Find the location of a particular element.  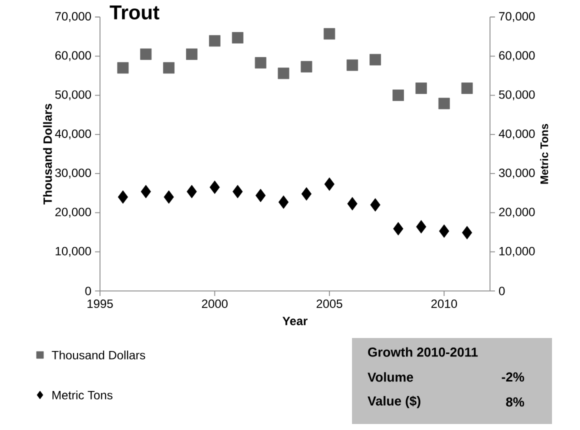

y-tick-label: 20,000 is located at coordinates (73, 213).